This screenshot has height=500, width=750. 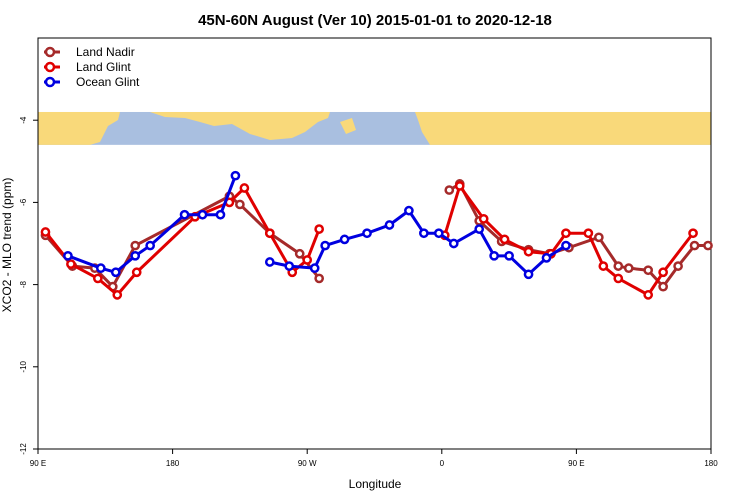 What do you see at coordinates (23, 202) in the screenshot?
I see `y-tick-label: -6` at bounding box center [23, 202].